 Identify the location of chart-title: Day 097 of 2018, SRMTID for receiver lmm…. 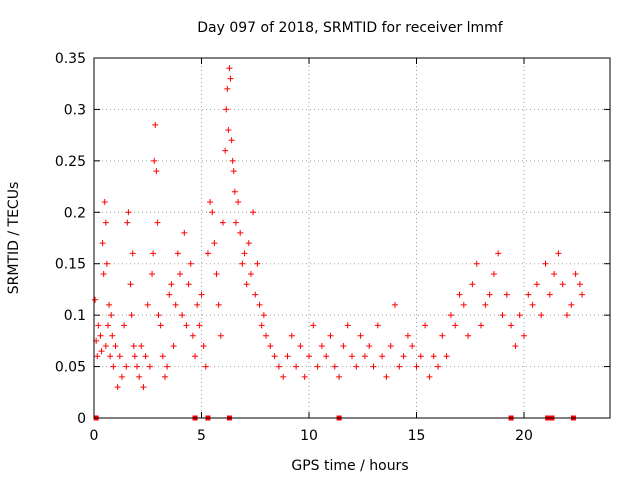
(350, 28).